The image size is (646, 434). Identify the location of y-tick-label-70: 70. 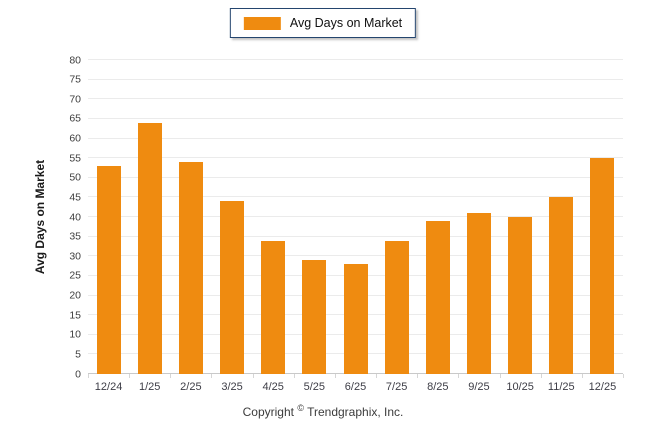
(75, 99).